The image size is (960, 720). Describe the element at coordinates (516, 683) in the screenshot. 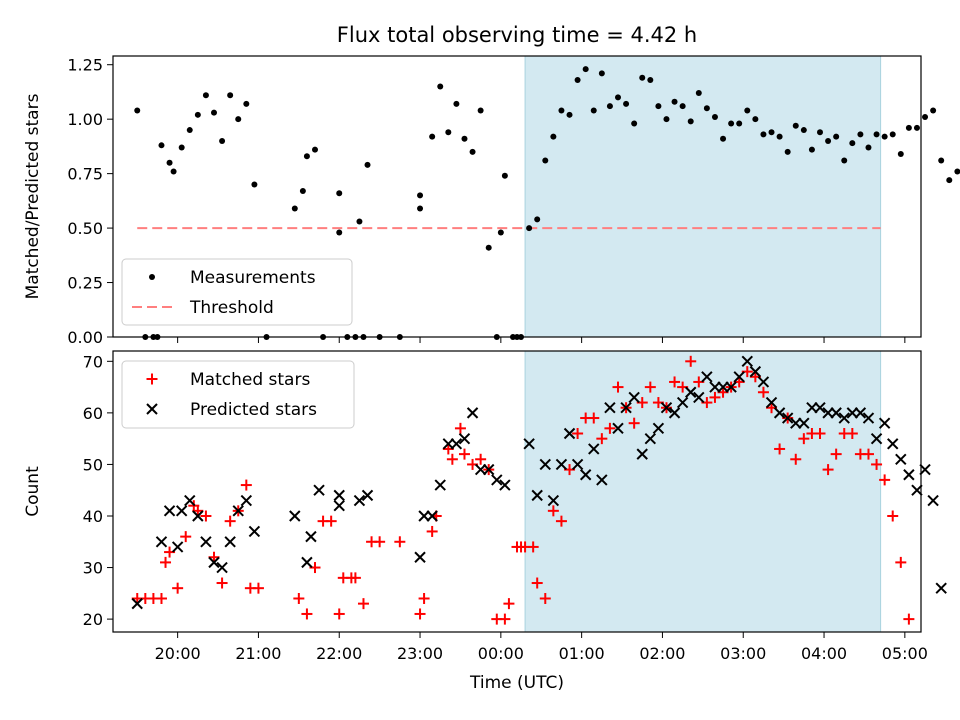

I see `x-axis-label: Time (UTC)` at that location.